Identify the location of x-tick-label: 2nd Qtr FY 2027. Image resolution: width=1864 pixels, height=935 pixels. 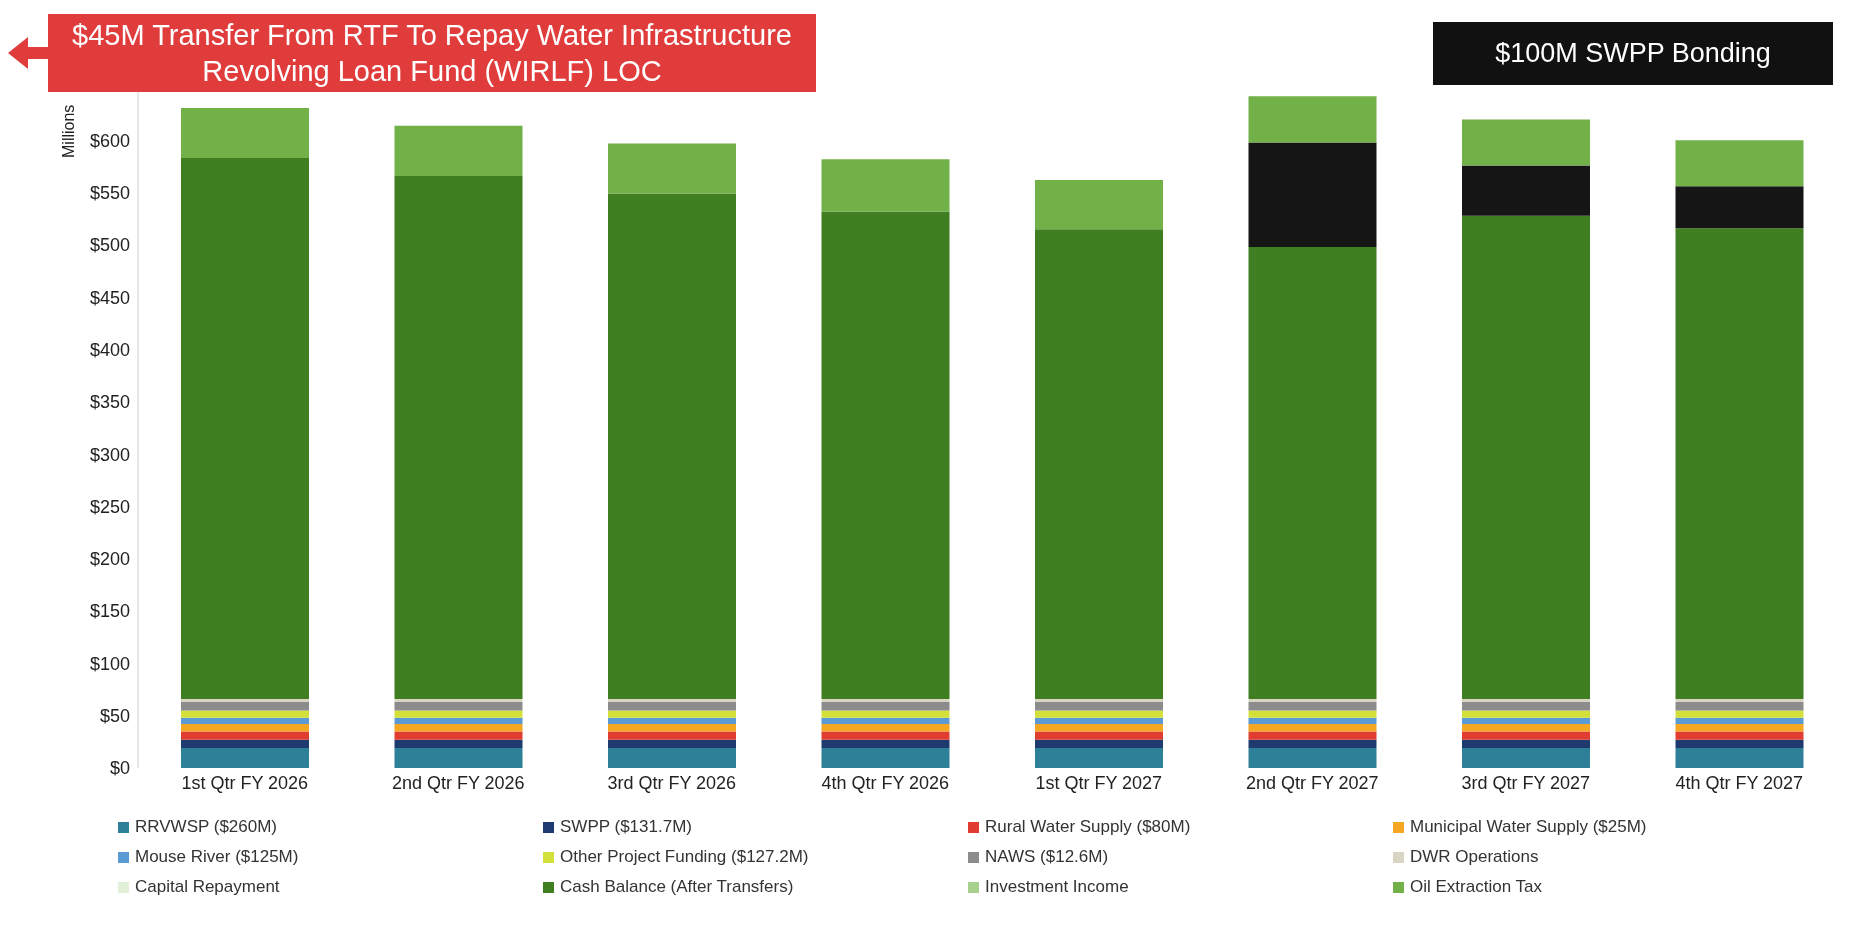
(1312, 782).